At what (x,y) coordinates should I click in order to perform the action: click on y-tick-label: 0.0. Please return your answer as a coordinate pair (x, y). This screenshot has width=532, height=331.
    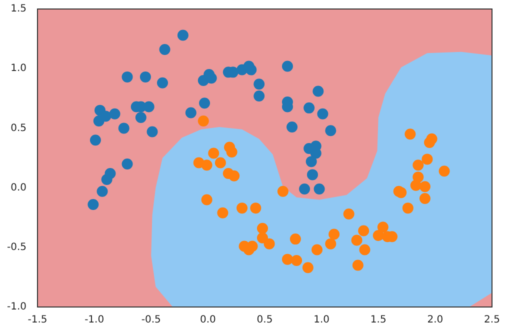
    Looking at the image, I should click on (18, 188).